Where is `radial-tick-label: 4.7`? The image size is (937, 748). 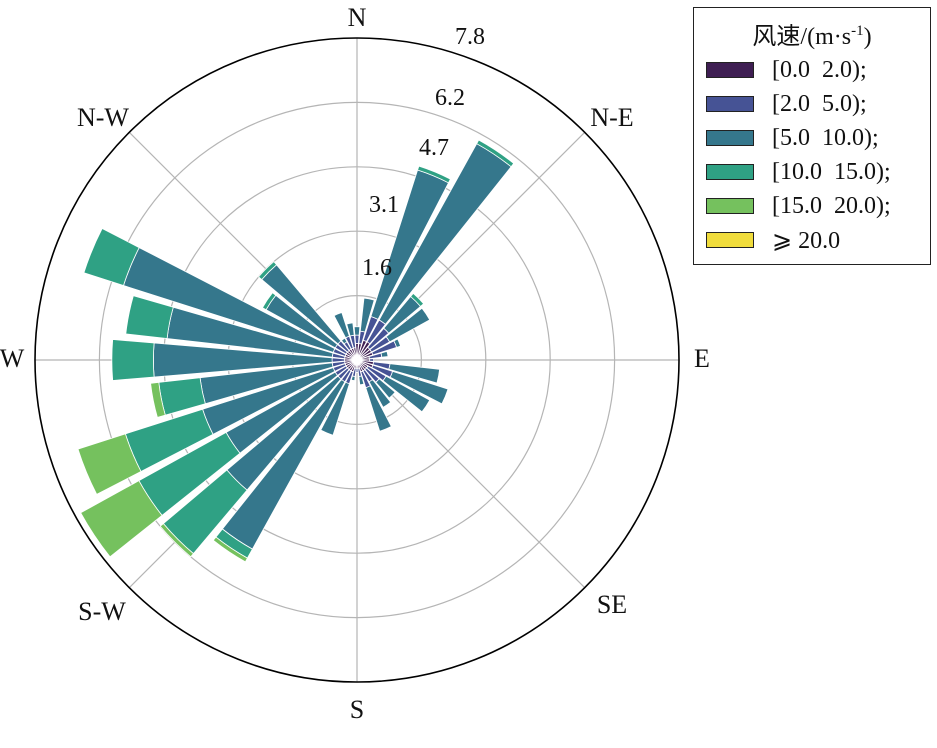 radial-tick-label: 4.7 is located at coordinates (434, 148).